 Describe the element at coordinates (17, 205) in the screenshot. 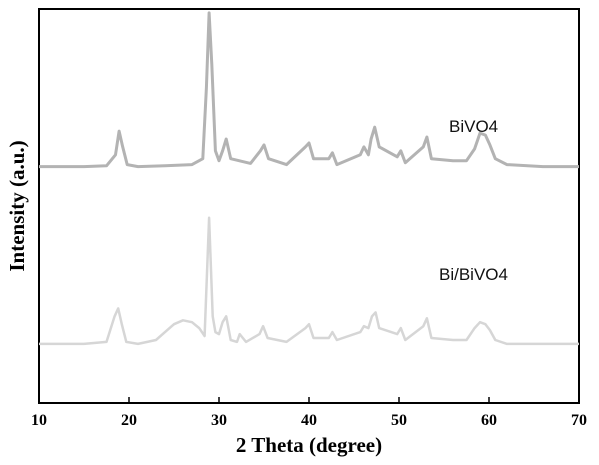

I see `y-axis-title: Intensity (a.u.)` at that location.